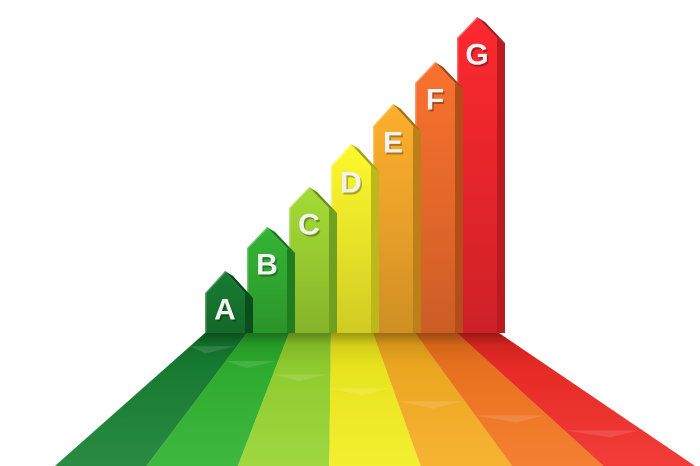 This screenshot has height=466, width=700. I want to click on arrow-side-A, so click(249, 313).